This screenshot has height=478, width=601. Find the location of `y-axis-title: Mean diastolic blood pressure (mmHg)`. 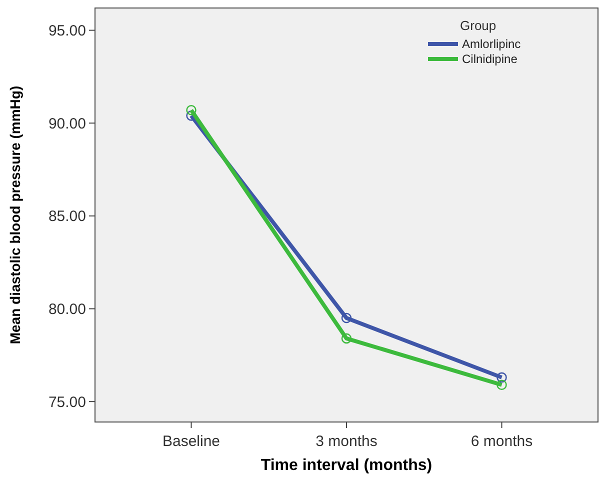

y-axis-title: Mean diastolic blood pressure (mmHg) is located at coordinates (15, 215).